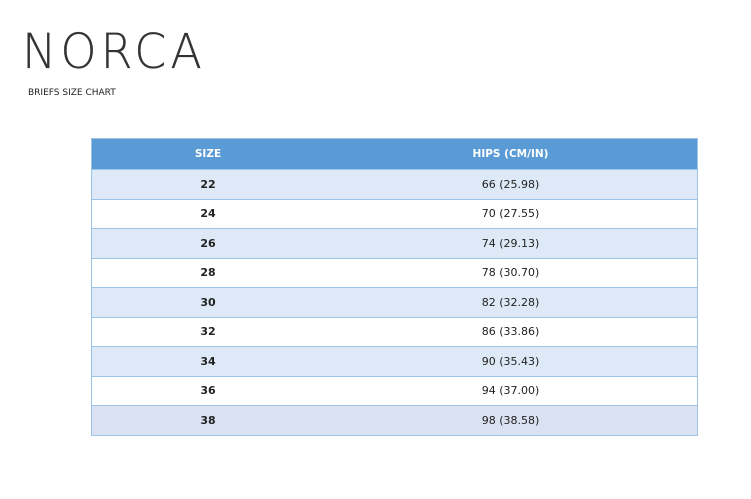 Image resolution: width=751 pixels, height=499 pixels. Describe the element at coordinates (511, 361) in the screenshot. I see `hips-cell: 90 (35.43)` at that location.